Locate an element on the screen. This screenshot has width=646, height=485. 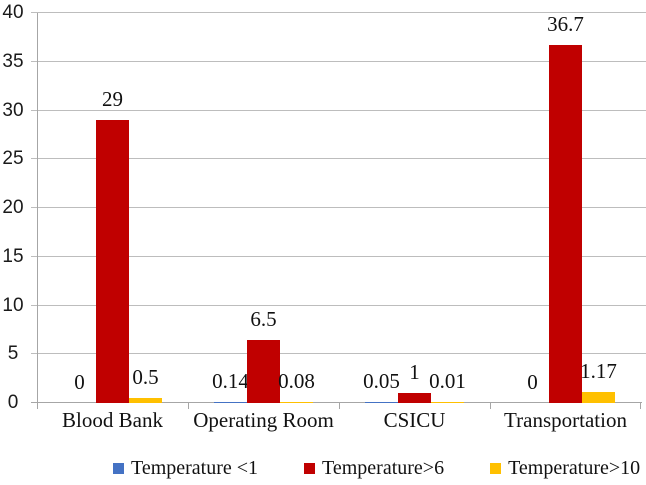
bar-value-label-csicu-temperature-1: 0.05 is located at coordinates (381, 381).